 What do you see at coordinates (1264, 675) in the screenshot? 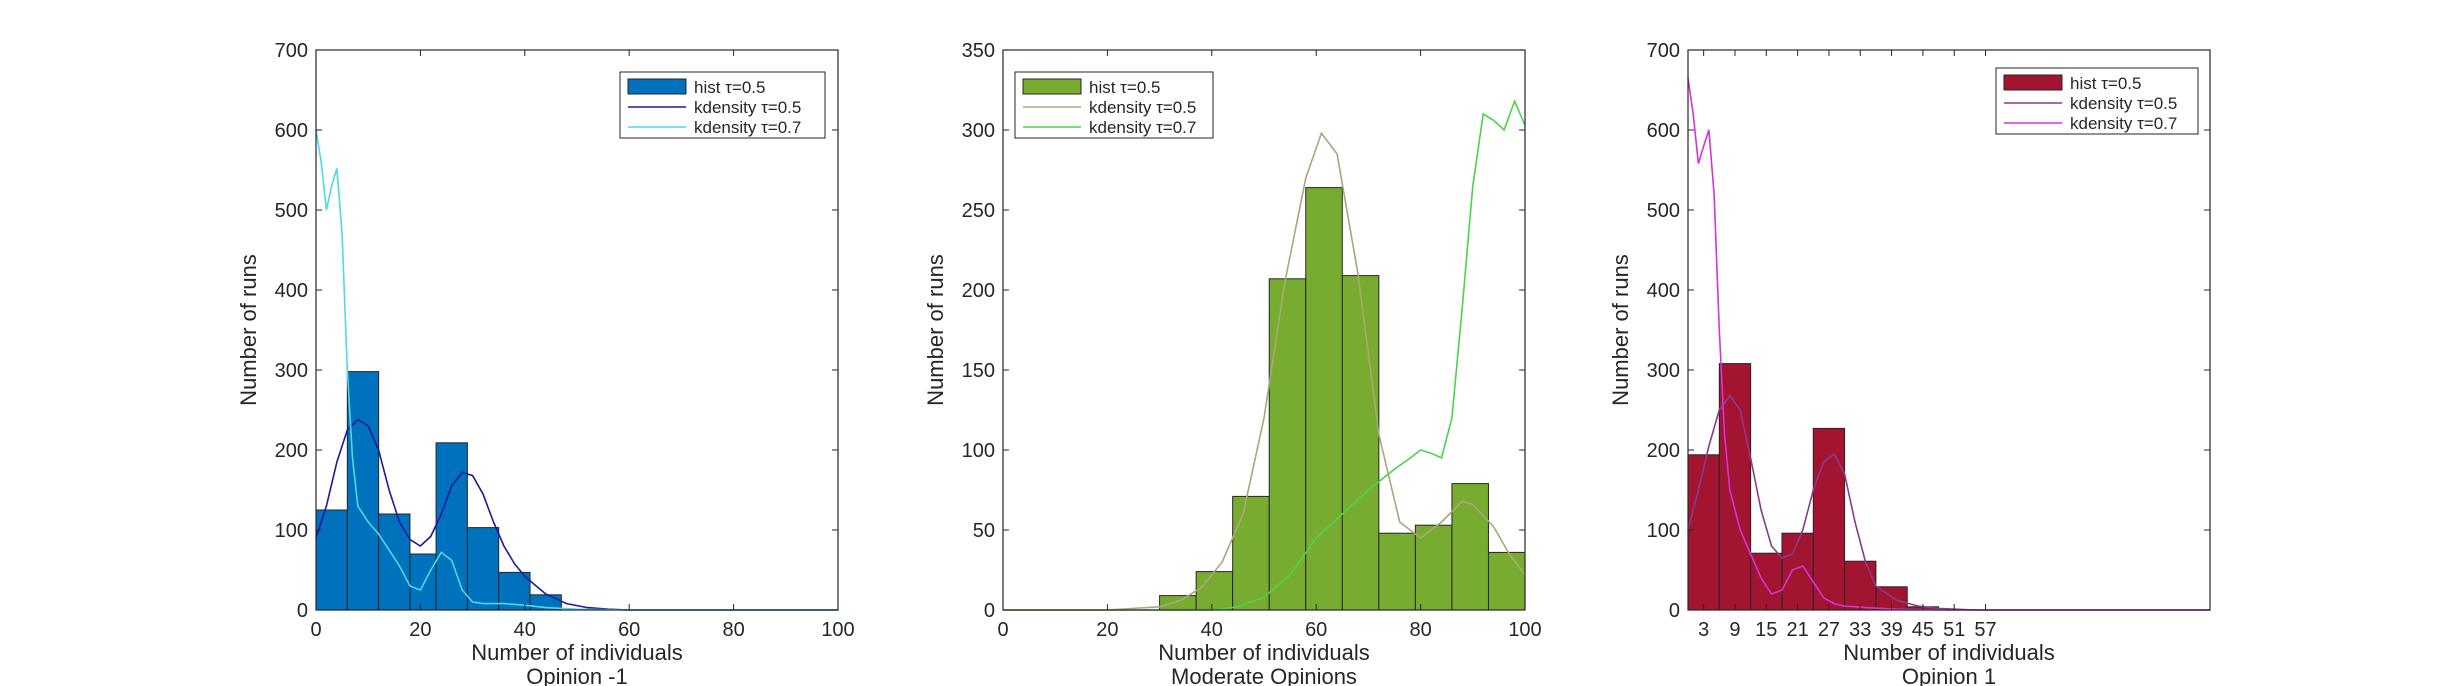
I see `x-axis-subtitle: Moderate Opinions` at bounding box center [1264, 675].